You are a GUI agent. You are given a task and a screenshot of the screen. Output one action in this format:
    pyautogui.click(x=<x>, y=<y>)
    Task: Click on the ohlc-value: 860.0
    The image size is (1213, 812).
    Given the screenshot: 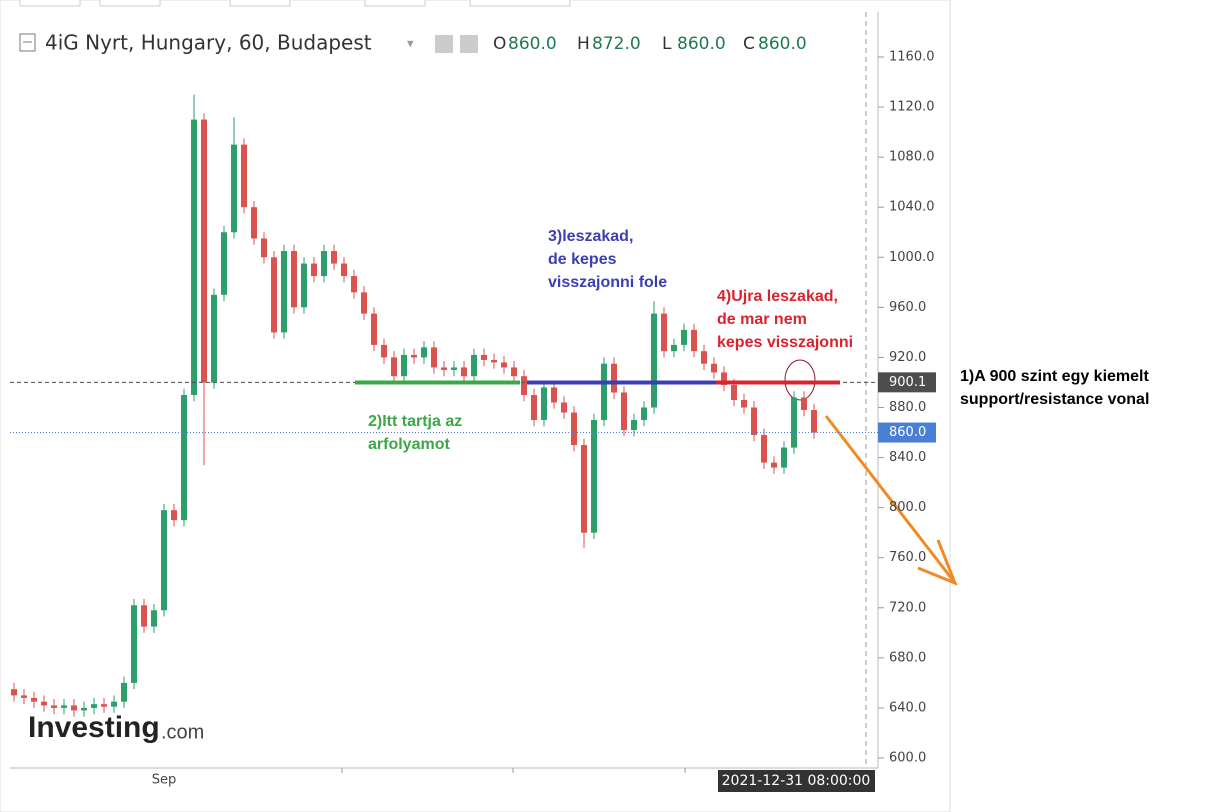 What is the action you would take?
    pyautogui.click(x=701, y=44)
    